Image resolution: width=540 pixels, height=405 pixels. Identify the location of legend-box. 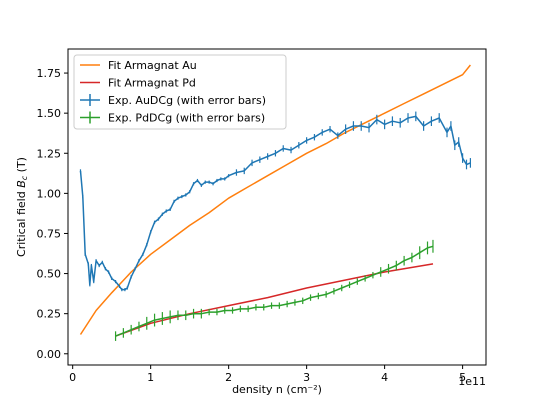
(180, 92).